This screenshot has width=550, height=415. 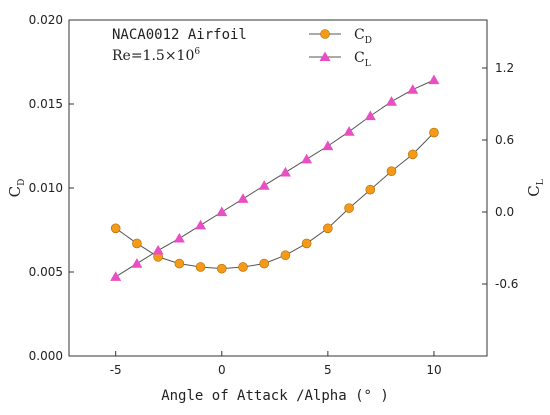 What do you see at coordinates (504, 140) in the screenshot?
I see `y-right-tick-label: 0.6` at bounding box center [504, 140].